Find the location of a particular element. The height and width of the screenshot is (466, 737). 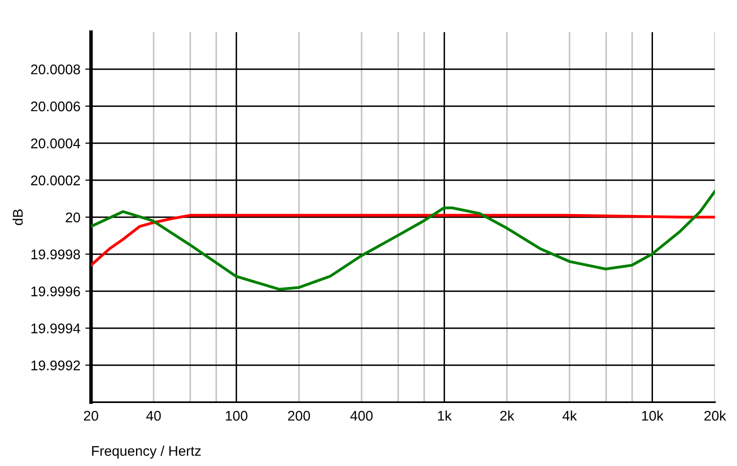

y-tick-label: 20.0008 is located at coordinates (55, 69).